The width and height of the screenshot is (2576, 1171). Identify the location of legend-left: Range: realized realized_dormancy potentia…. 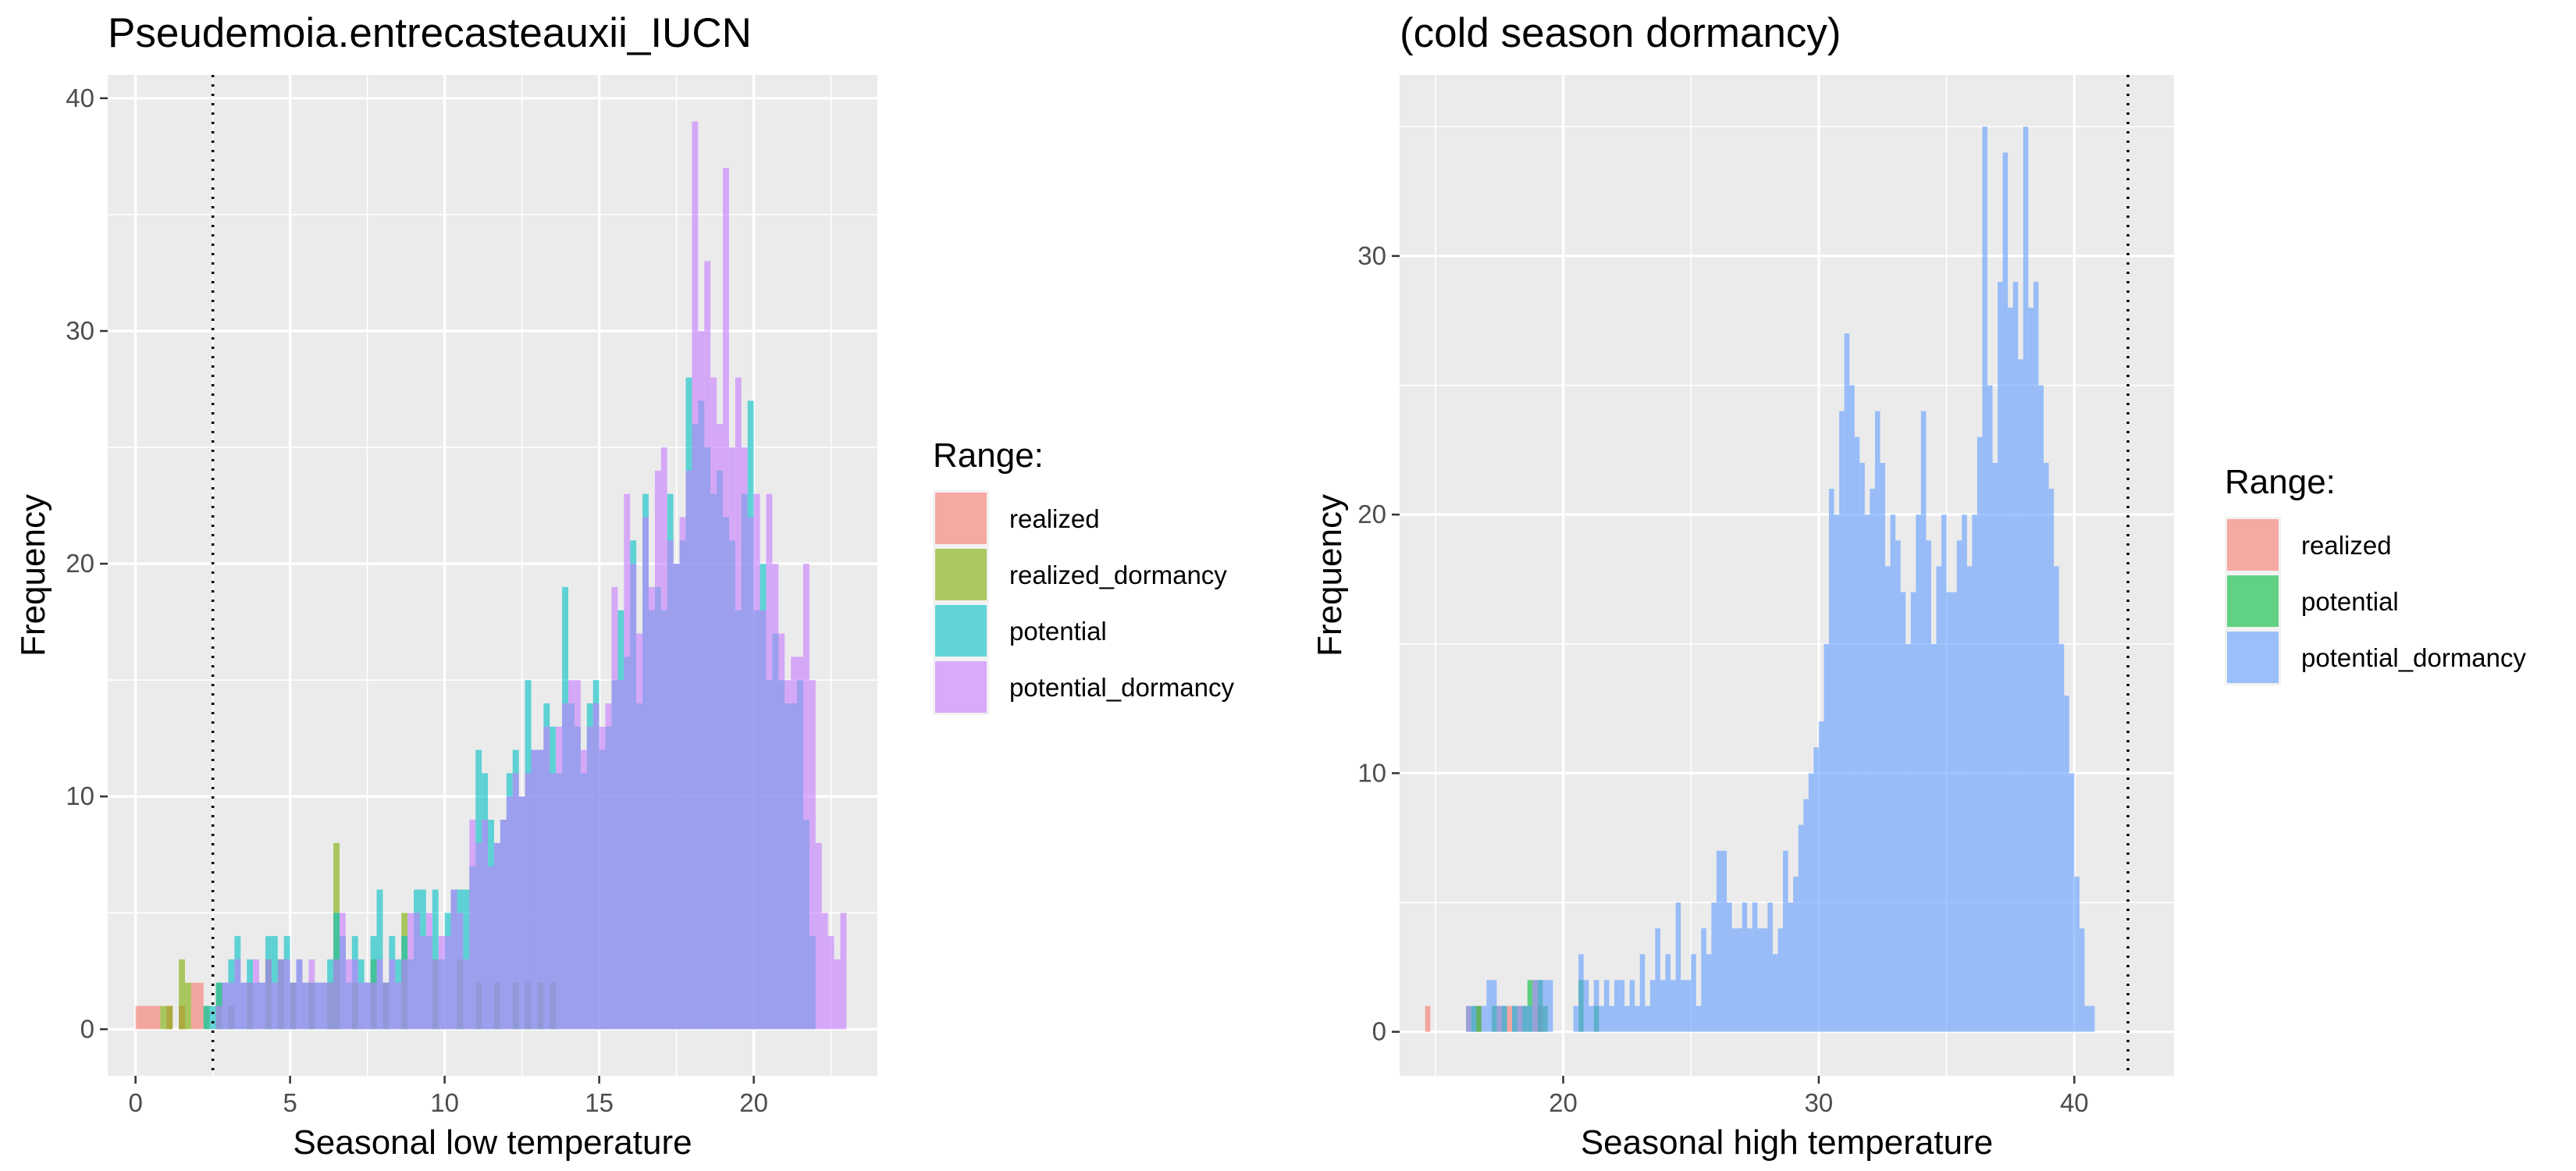
(1084, 575).